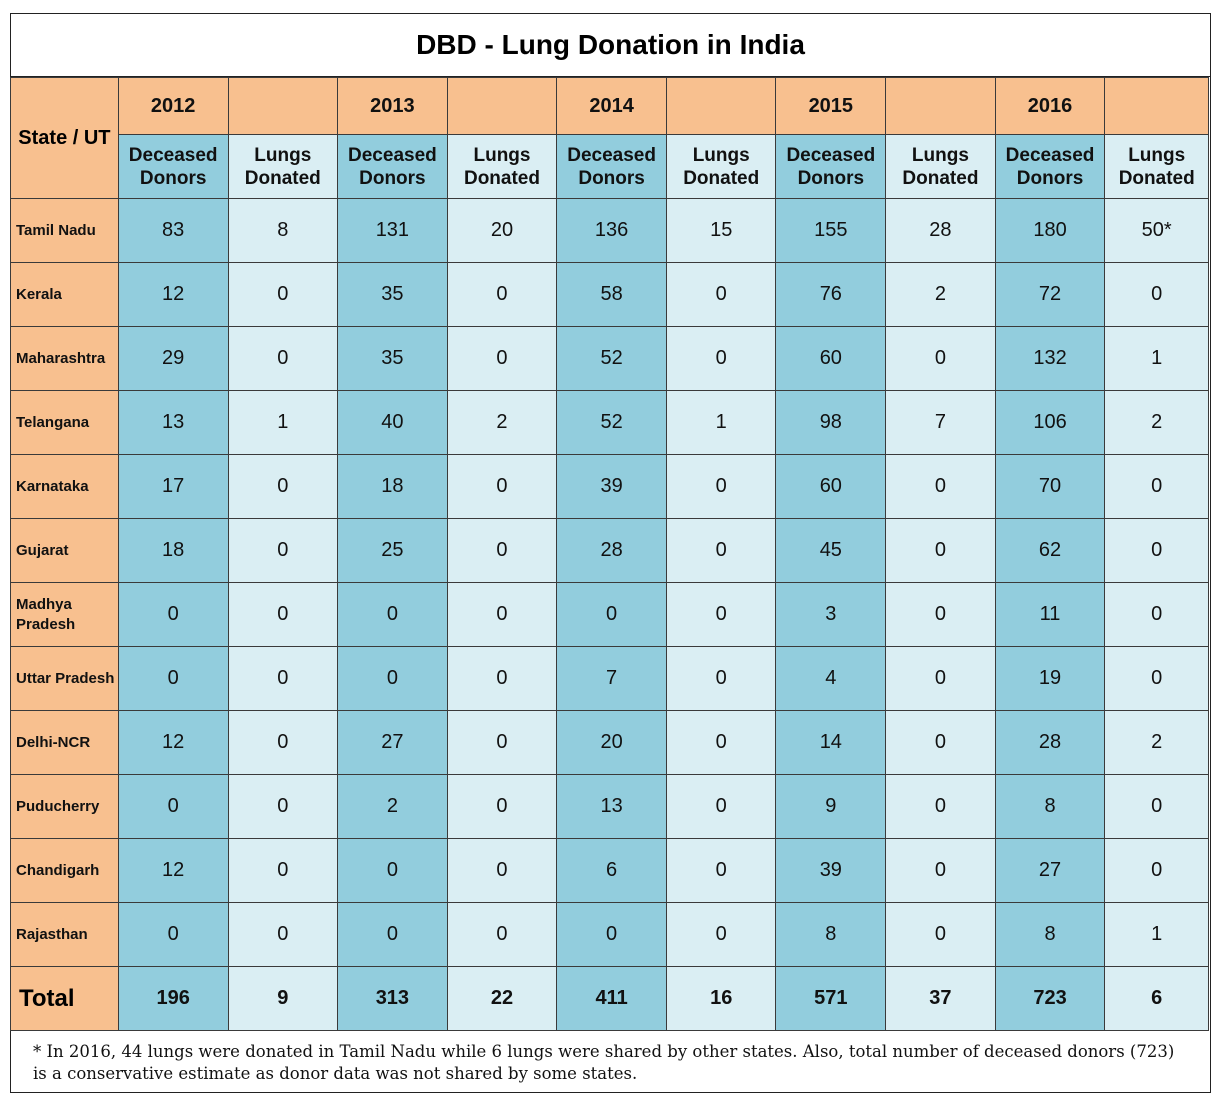 This screenshot has height=1099, width=1223. What do you see at coordinates (1156, 230) in the screenshot?
I see `lungs-donated-cell: 50*` at bounding box center [1156, 230].